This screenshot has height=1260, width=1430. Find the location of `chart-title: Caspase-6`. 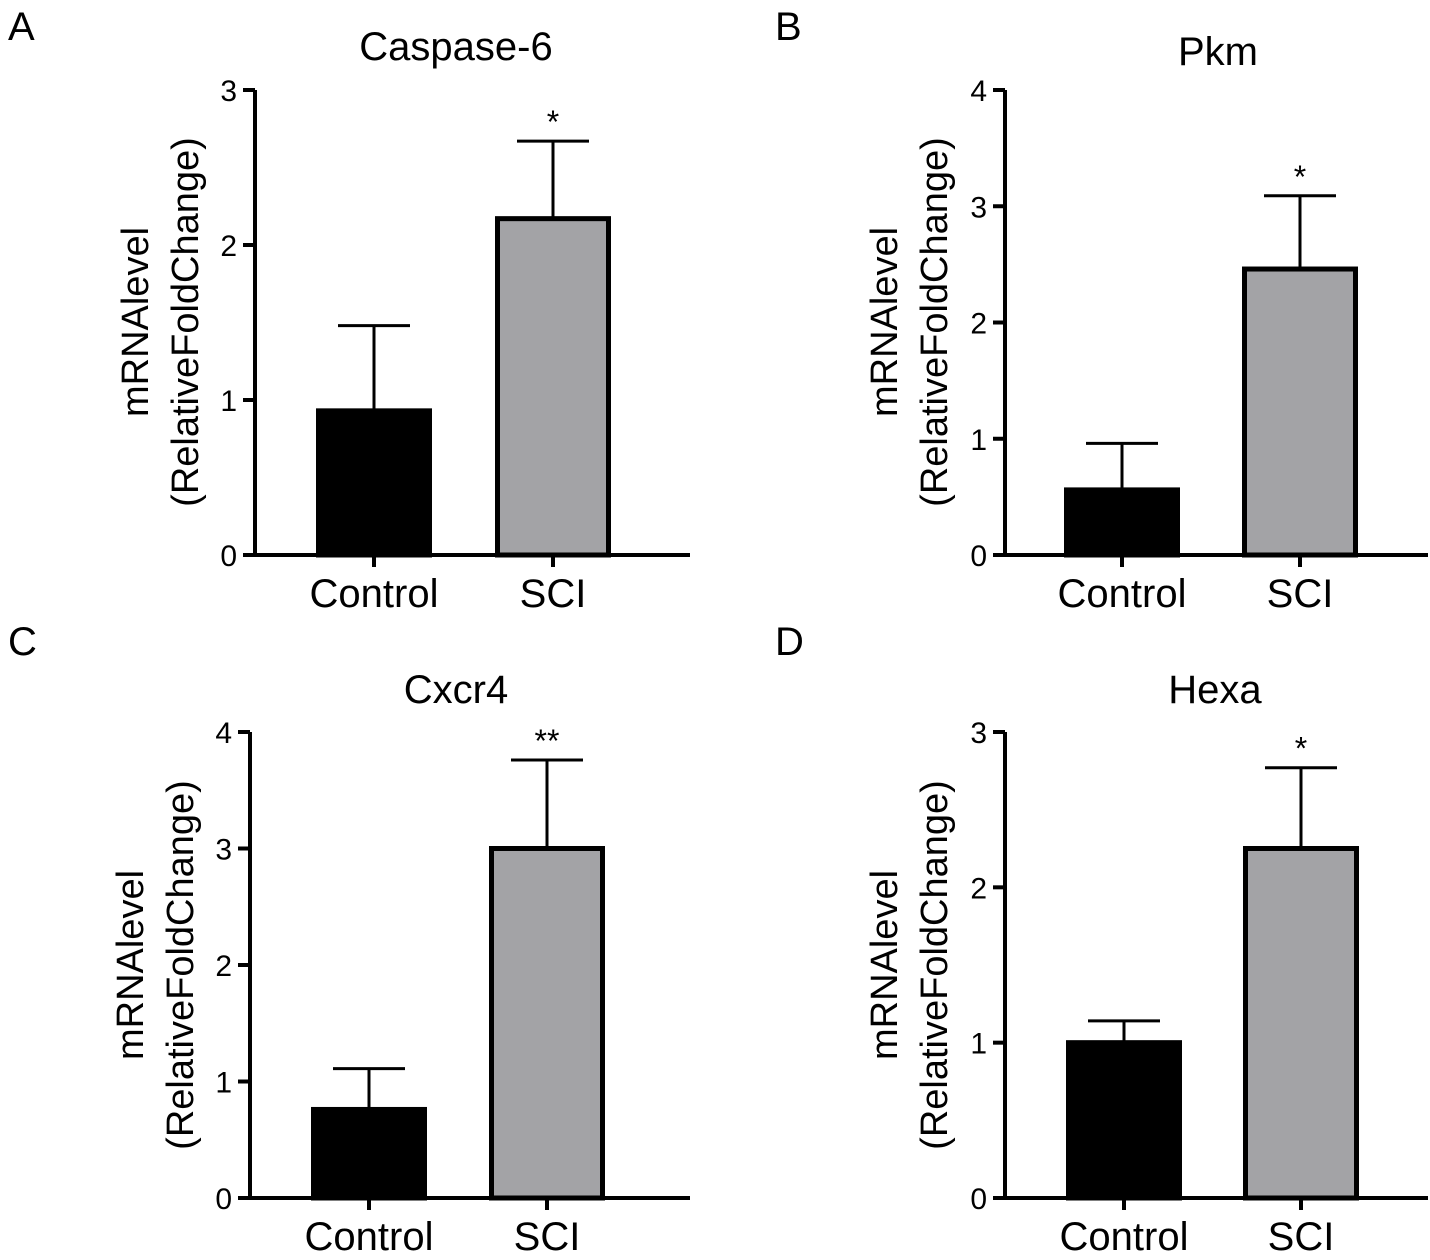

chart-title: Caspase-6 is located at coordinates (455, 47).